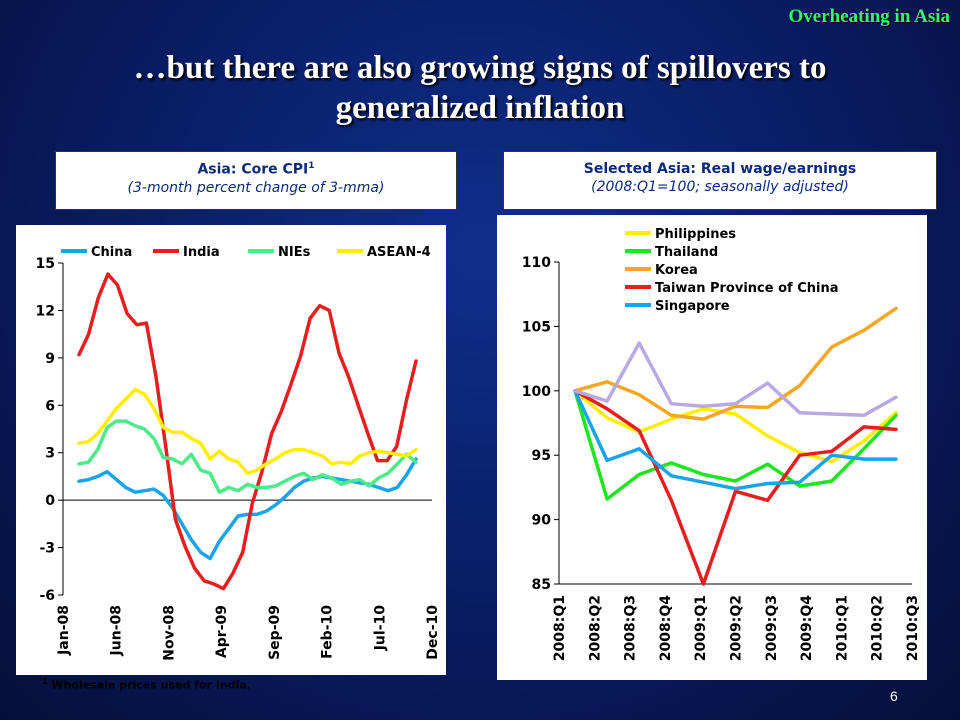 This screenshot has width=960, height=720. What do you see at coordinates (45, 264) in the screenshot?
I see `cpi-y-tick-label: 15` at bounding box center [45, 264].